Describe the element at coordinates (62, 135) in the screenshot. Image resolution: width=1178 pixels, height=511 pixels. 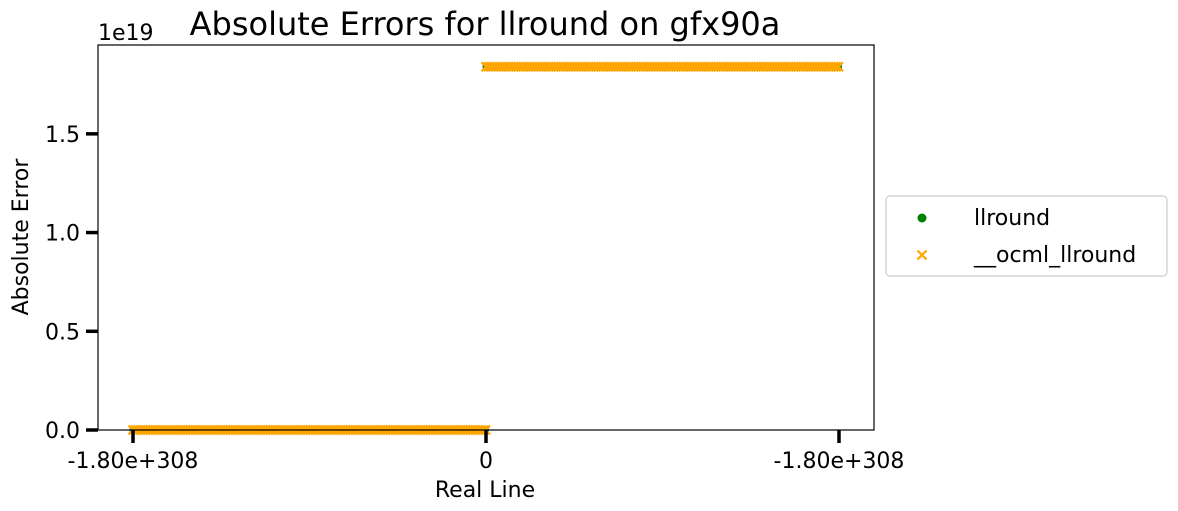
I see `y-tick-label: 1.5` at that location.